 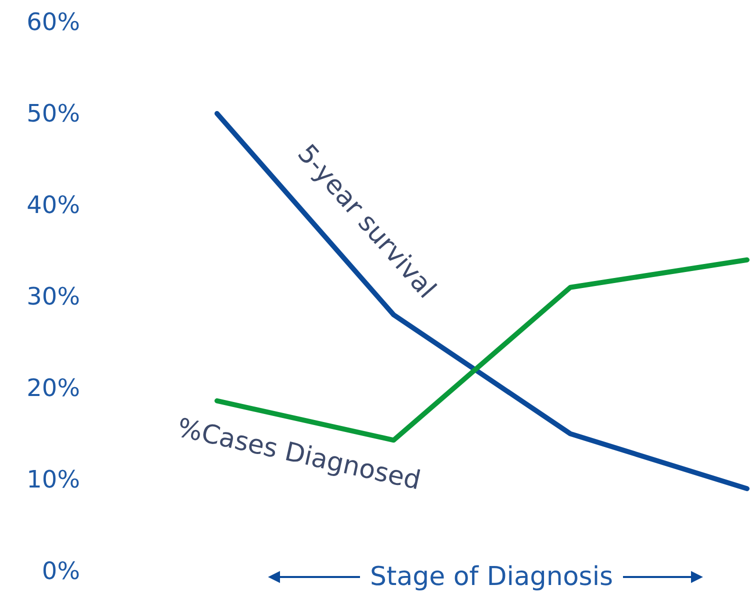 What do you see at coordinates (53, 388) in the screenshot?
I see `y-tick-label: 20%` at bounding box center [53, 388].